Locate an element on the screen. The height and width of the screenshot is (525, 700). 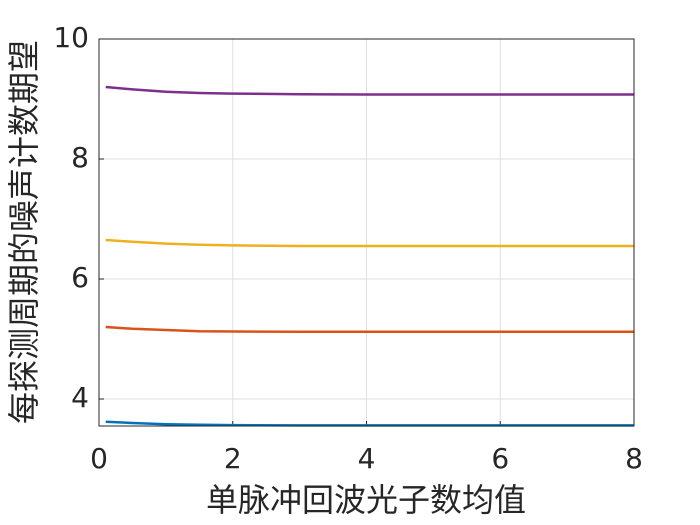
y-tick-label: 10 is located at coordinates (71, 37).